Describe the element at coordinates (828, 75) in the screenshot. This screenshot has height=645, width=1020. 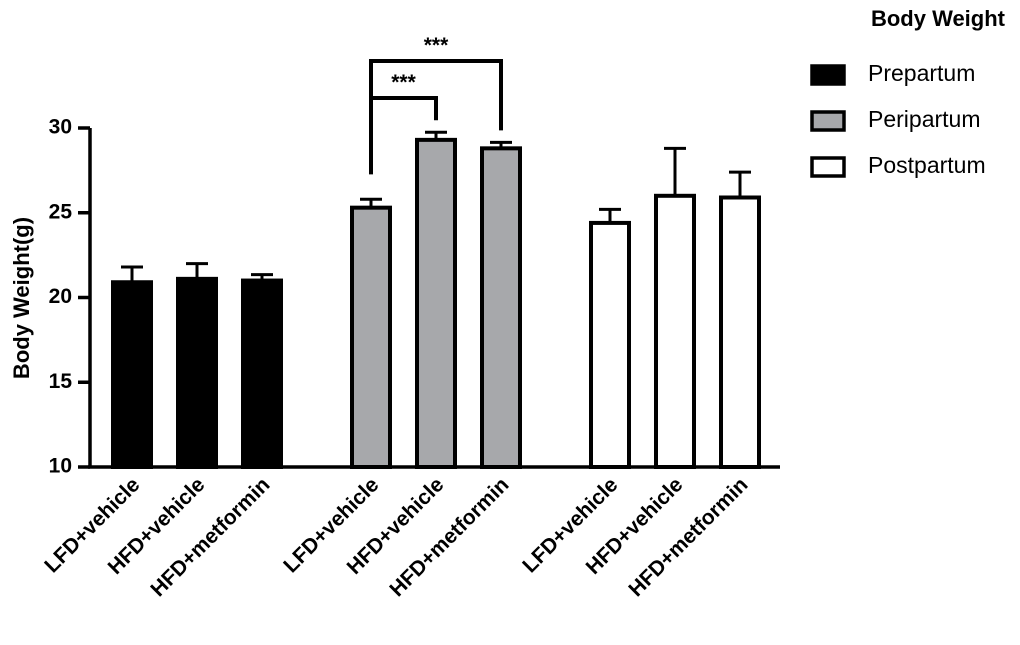
I see `legend-swatch-prepartum` at that location.